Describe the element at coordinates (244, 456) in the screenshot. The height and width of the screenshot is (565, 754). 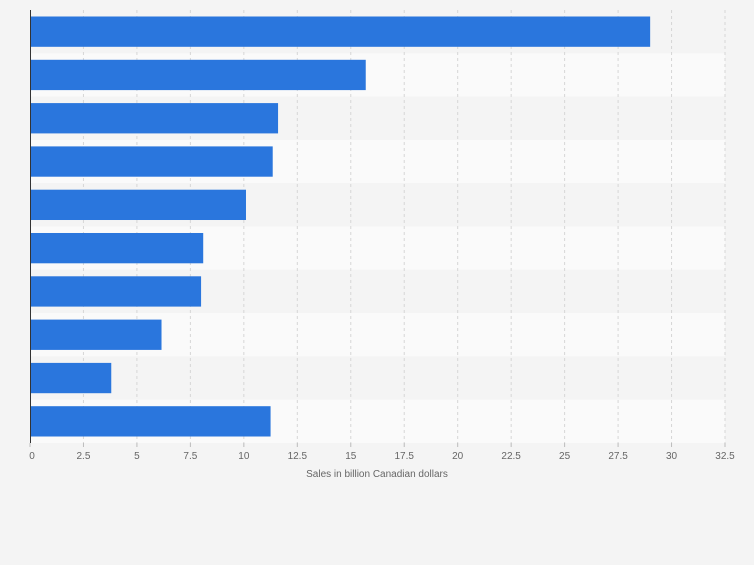
I see `x-tick-label: 10` at that location.